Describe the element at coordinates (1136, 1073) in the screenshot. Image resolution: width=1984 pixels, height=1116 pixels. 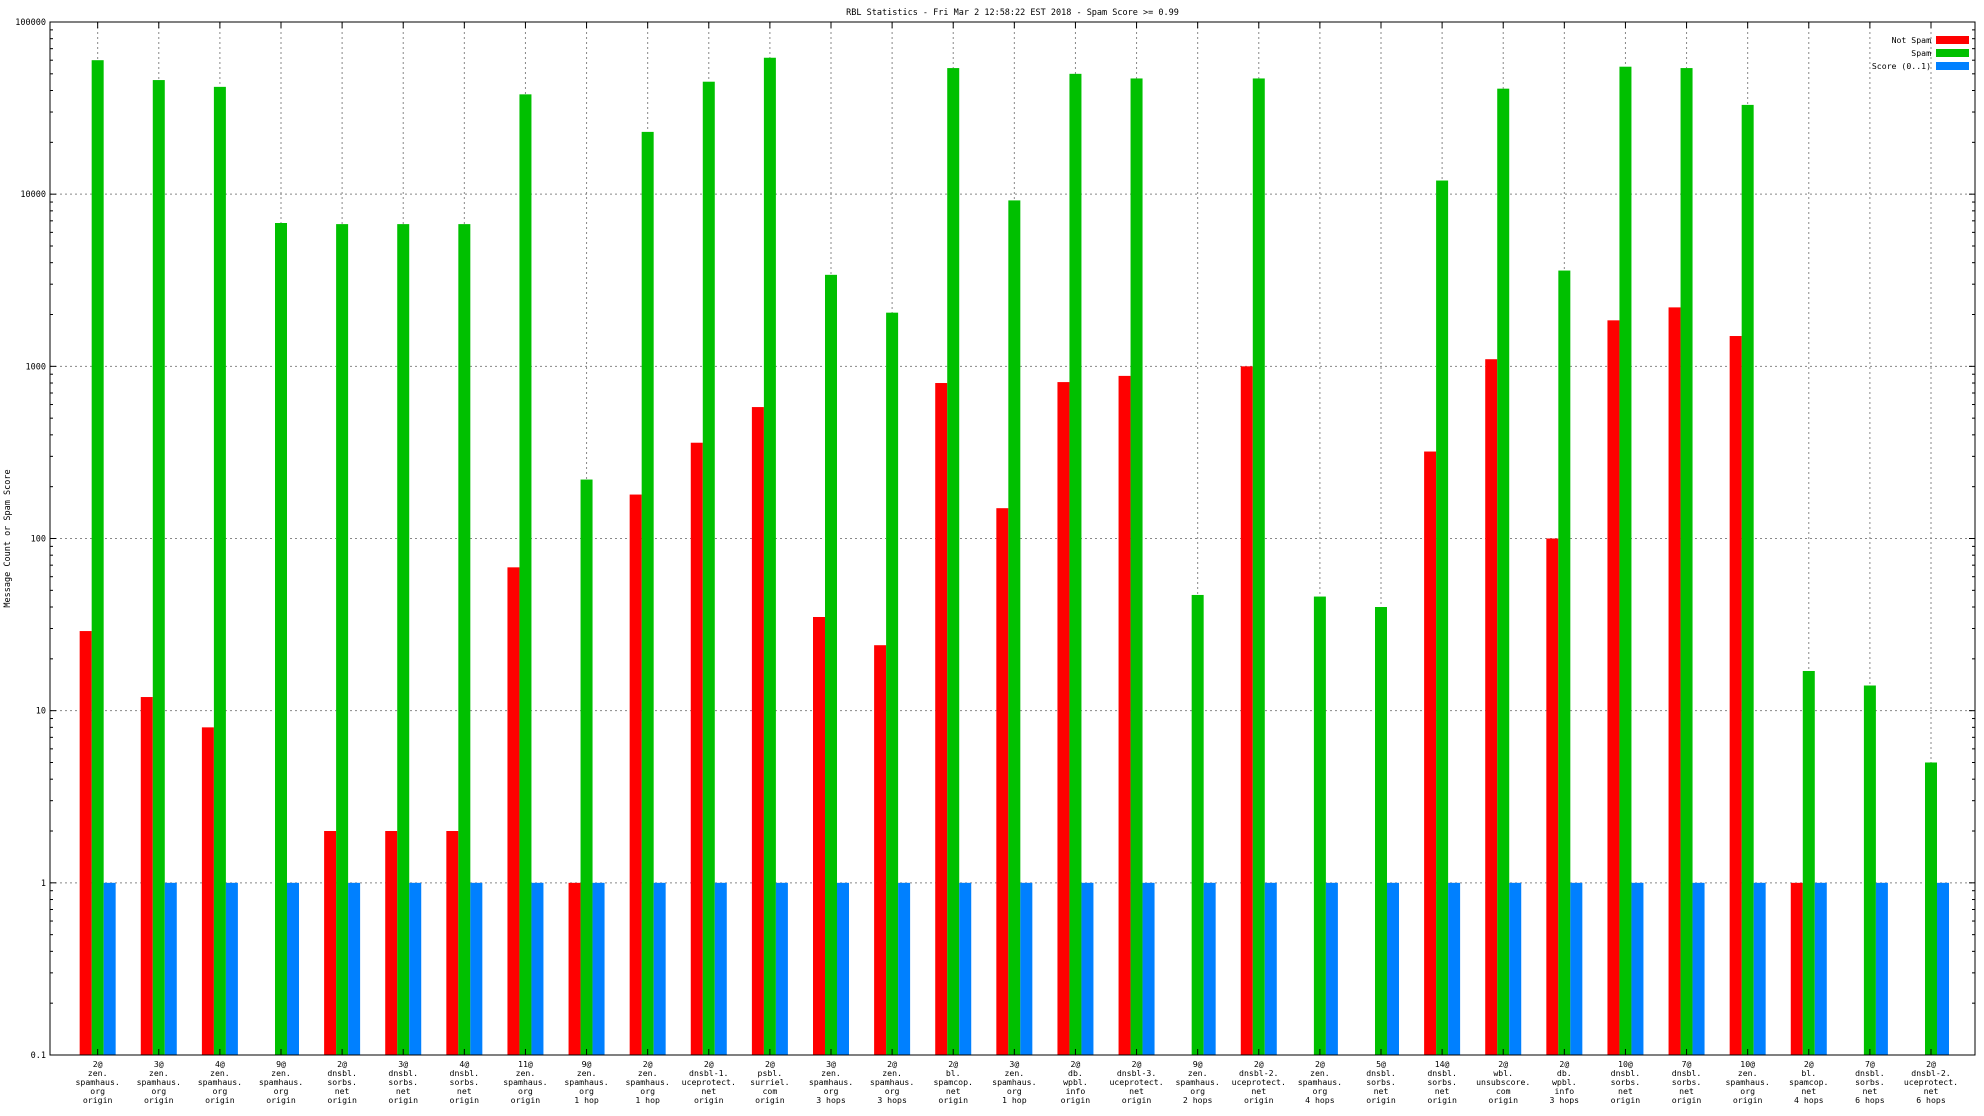
I see `x-tick-label: dnsbl-3.` at that location.